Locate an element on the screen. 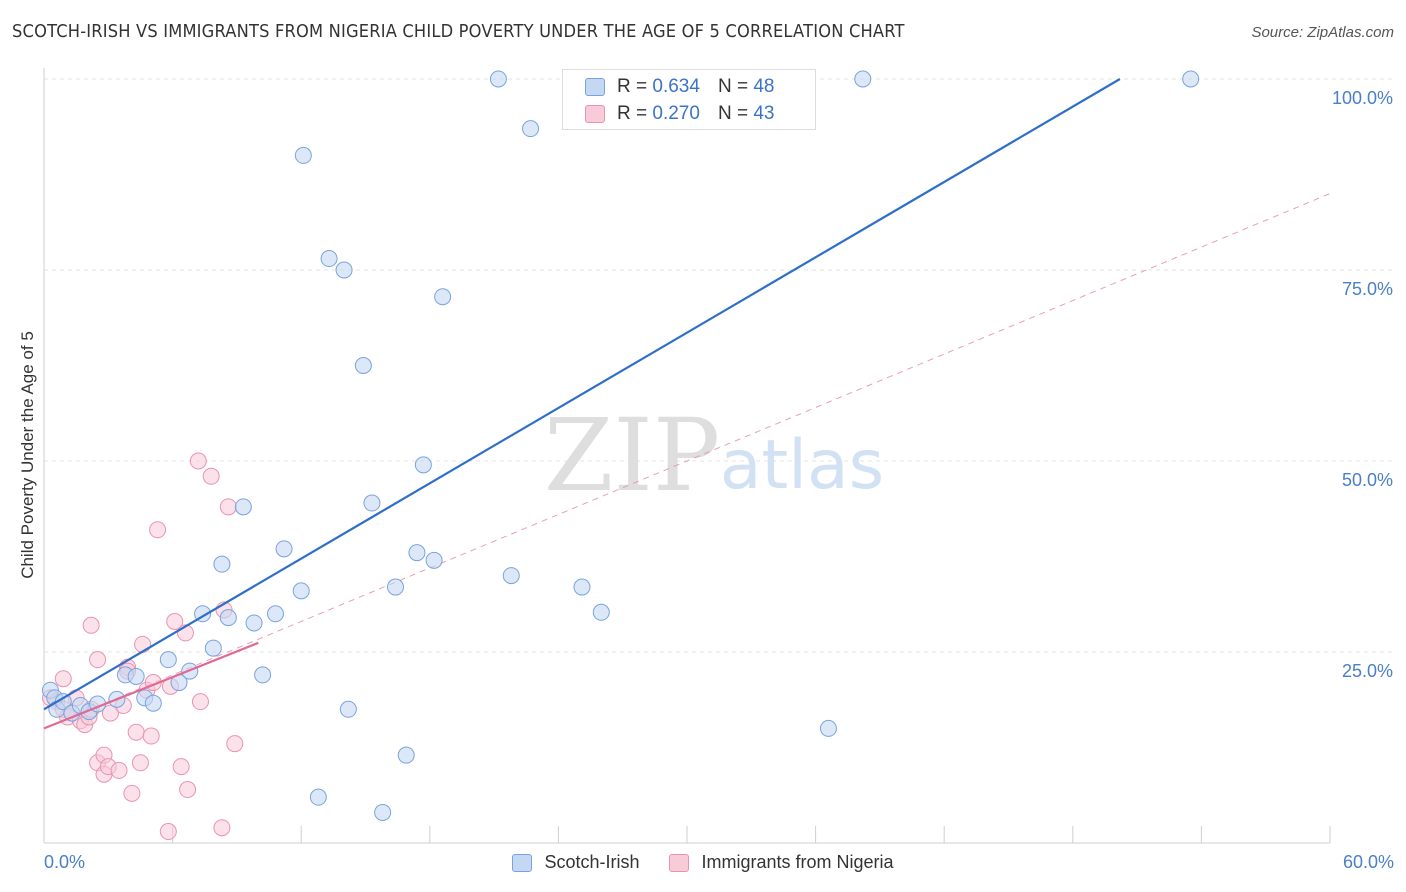 The image size is (1406, 892). n-value: 48 is located at coordinates (764, 86).